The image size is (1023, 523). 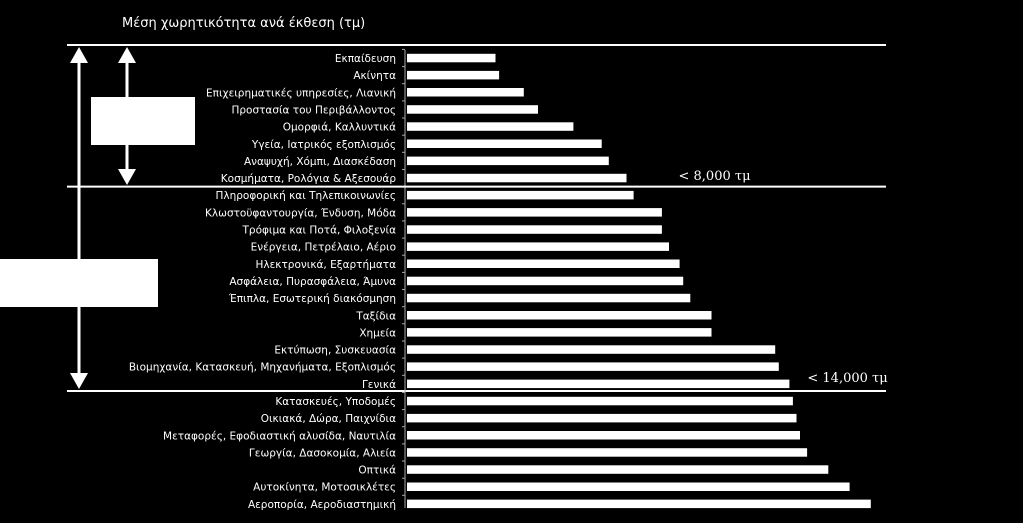 I want to click on category-label: Οικιακά, Δώρα, Παιχνίδια, so click(x=328, y=419).